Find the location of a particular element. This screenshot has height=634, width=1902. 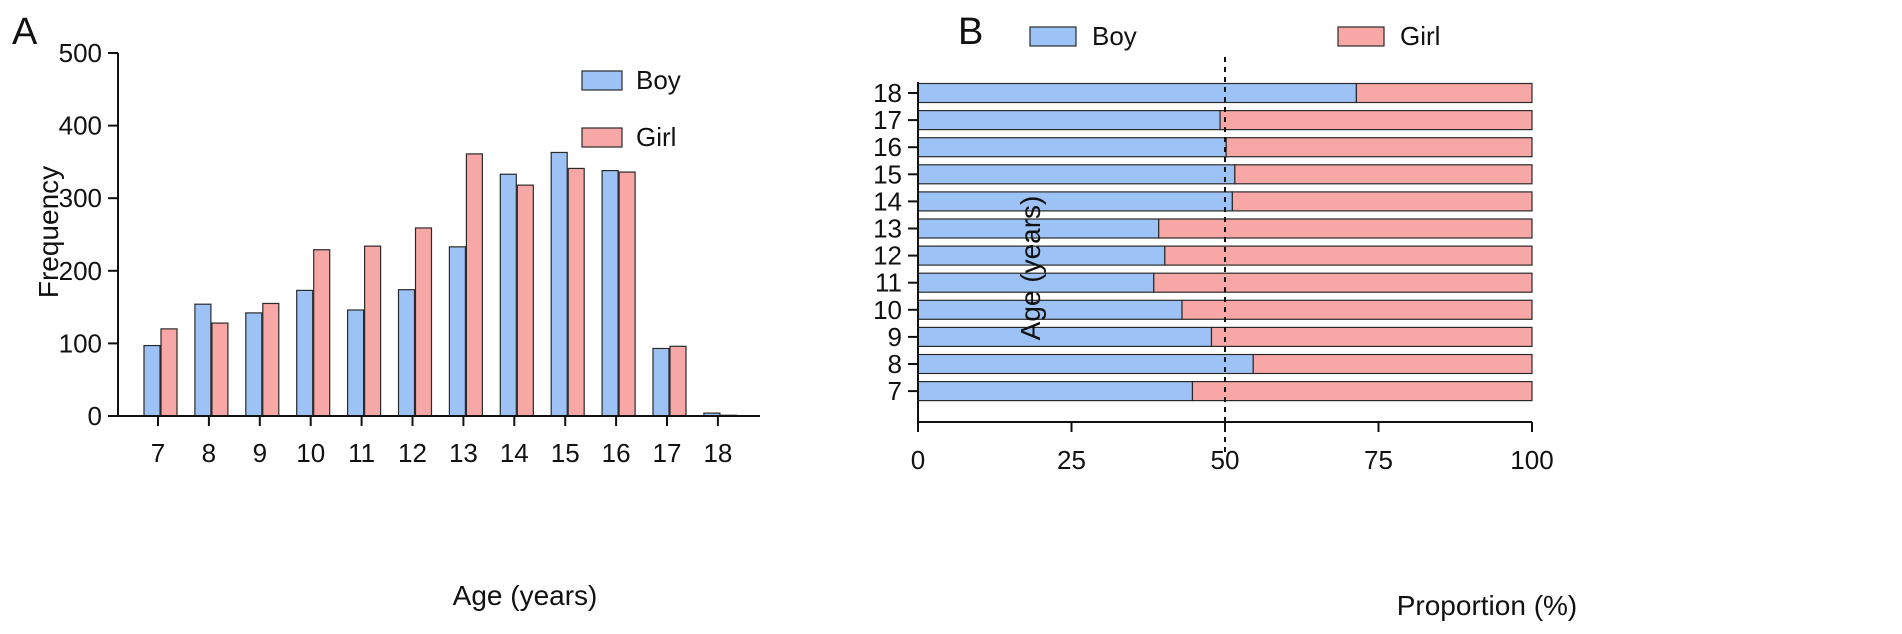

panel-b-letter: B is located at coordinates (970, 32).